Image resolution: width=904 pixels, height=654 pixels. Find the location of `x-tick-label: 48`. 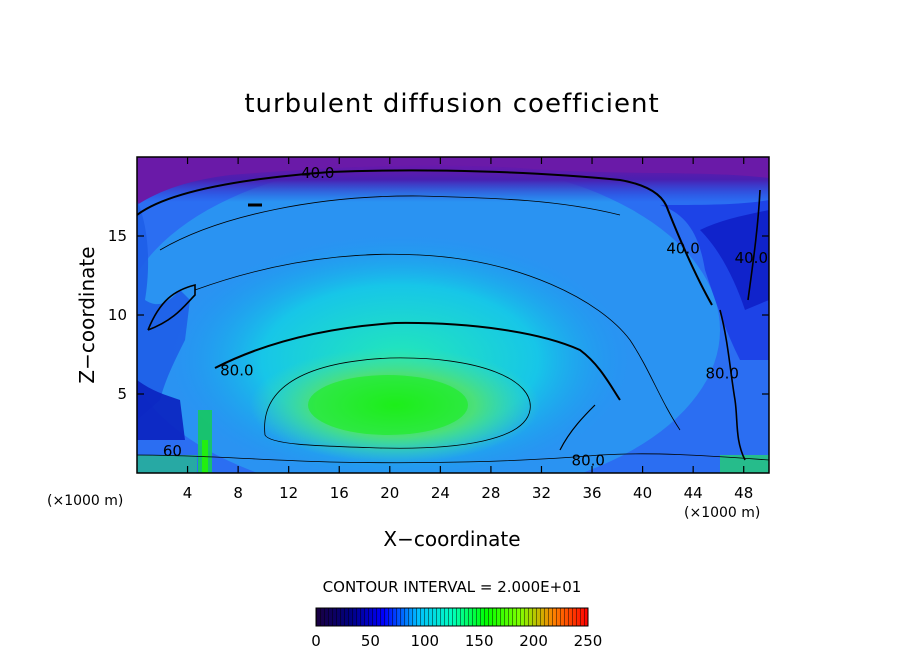

x-tick-label: 48 is located at coordinates (743, 493).